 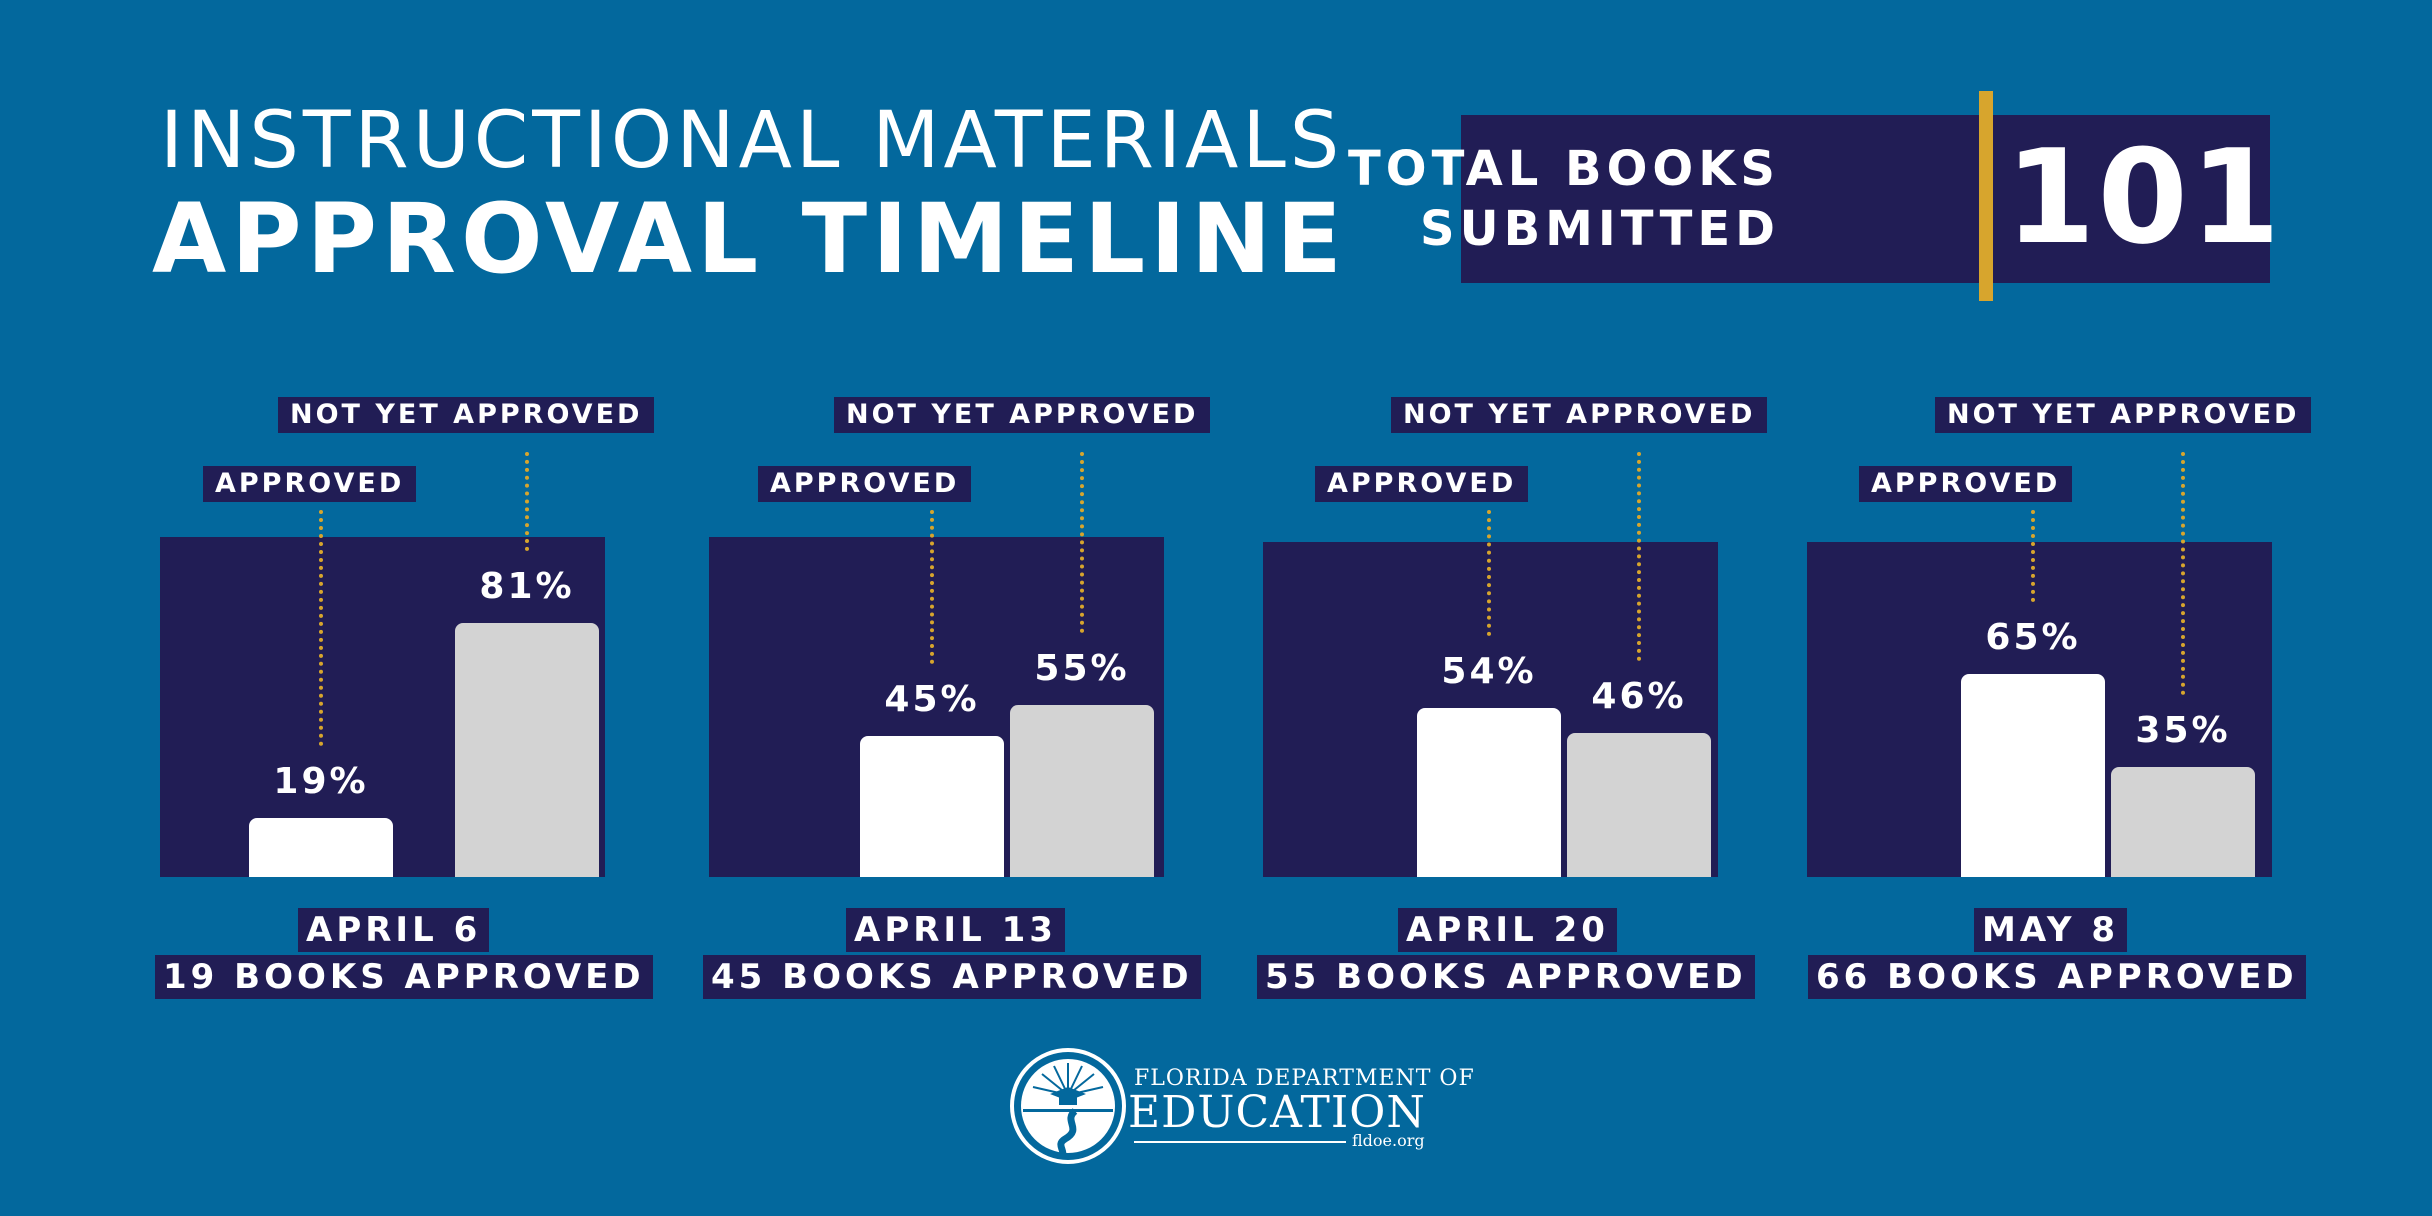 What do you see at coordinates (1639, 697) in the screenshot?
I see `not-yet-approved-percent-label: 46%` at bounding box center [1639, 697].